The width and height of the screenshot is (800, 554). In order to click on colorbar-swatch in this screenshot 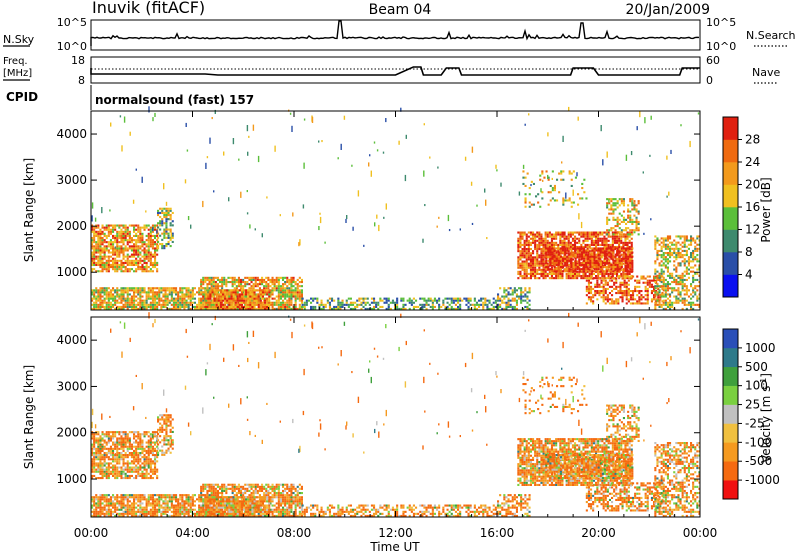, I will do `click(730, 196)`.